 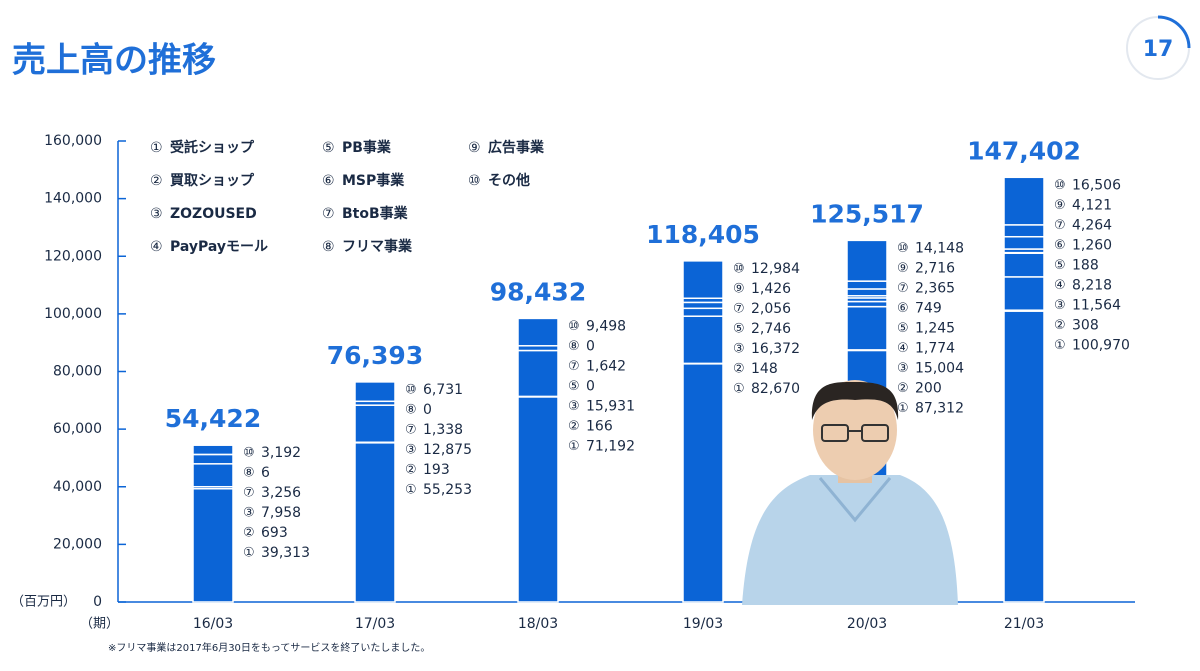 I want to click on value-label: 3,256, so click(x=281, y=493).